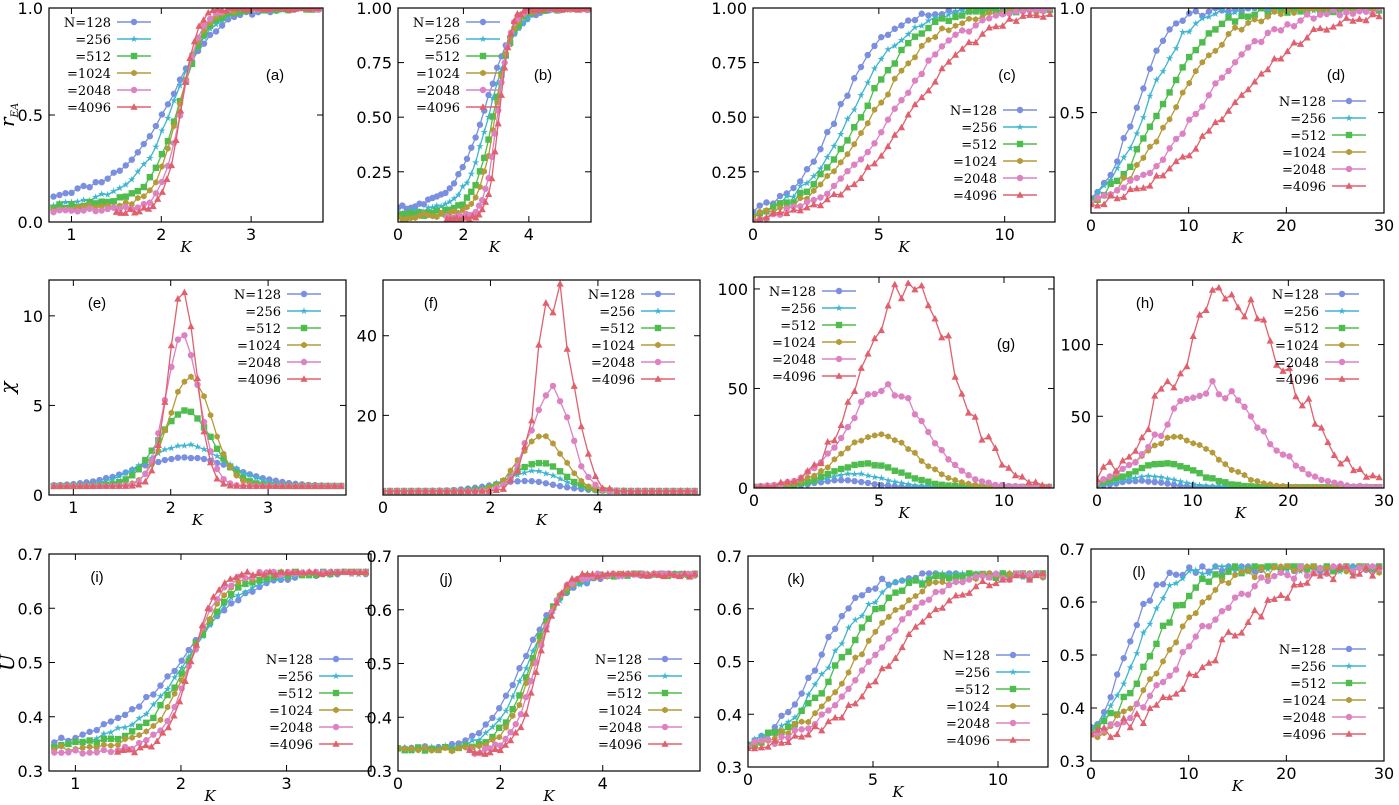 Image resolution: width=1399 pixels, height=805 pixels. I want to click on y-tick-label: 0.50, so click(729, 117).